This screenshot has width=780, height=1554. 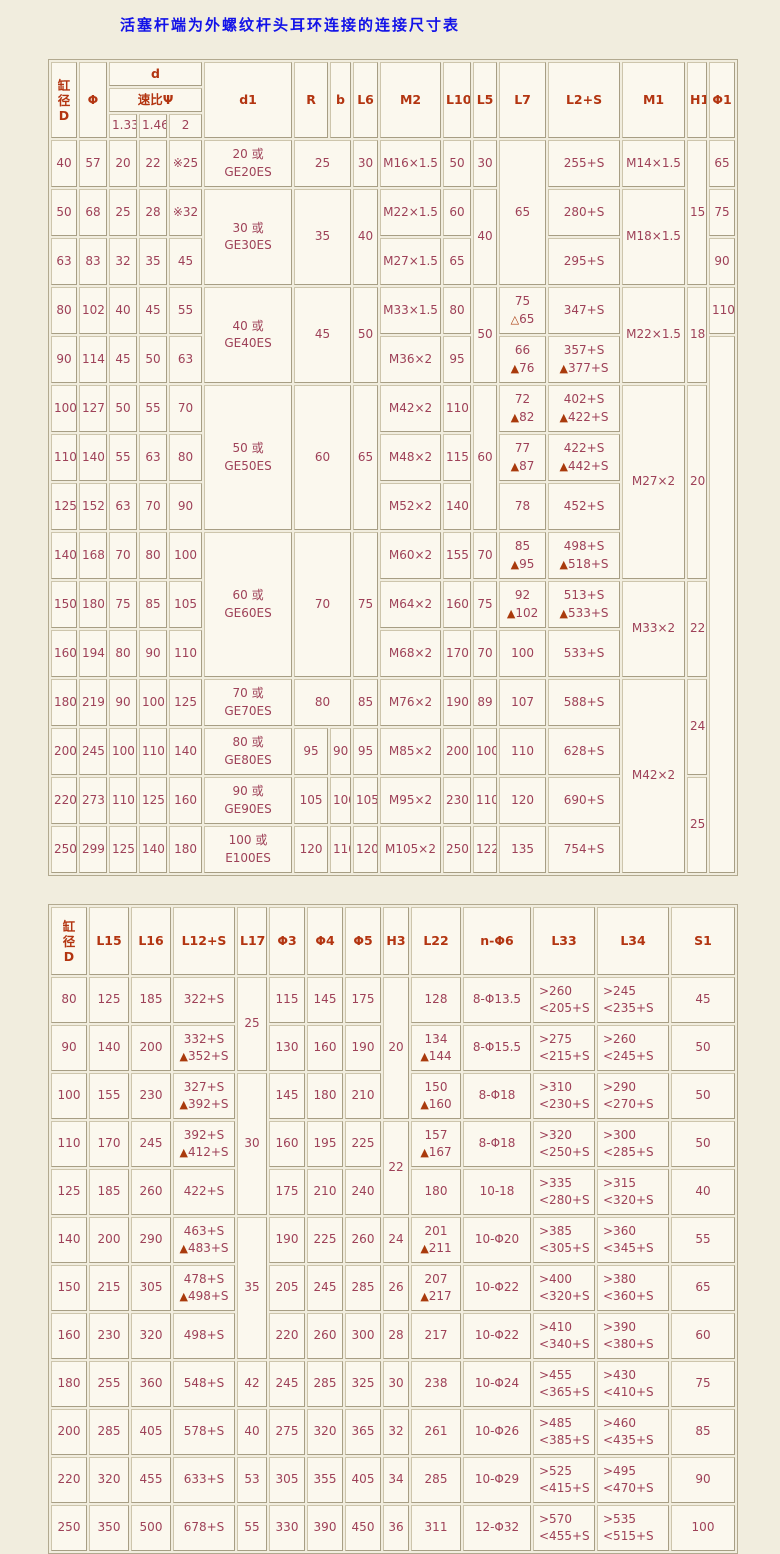 What do you see at coordinates (69, 1432) in the screenshot?
I see `table2-cell: 200` at bounding box center [69, 1432].